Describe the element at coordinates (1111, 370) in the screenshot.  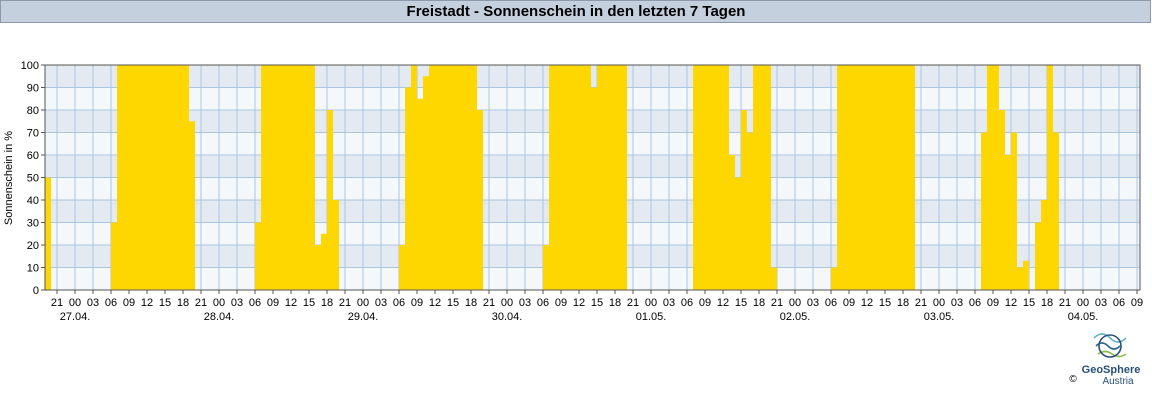
I see `logo-name: GeoSphere` at that location.